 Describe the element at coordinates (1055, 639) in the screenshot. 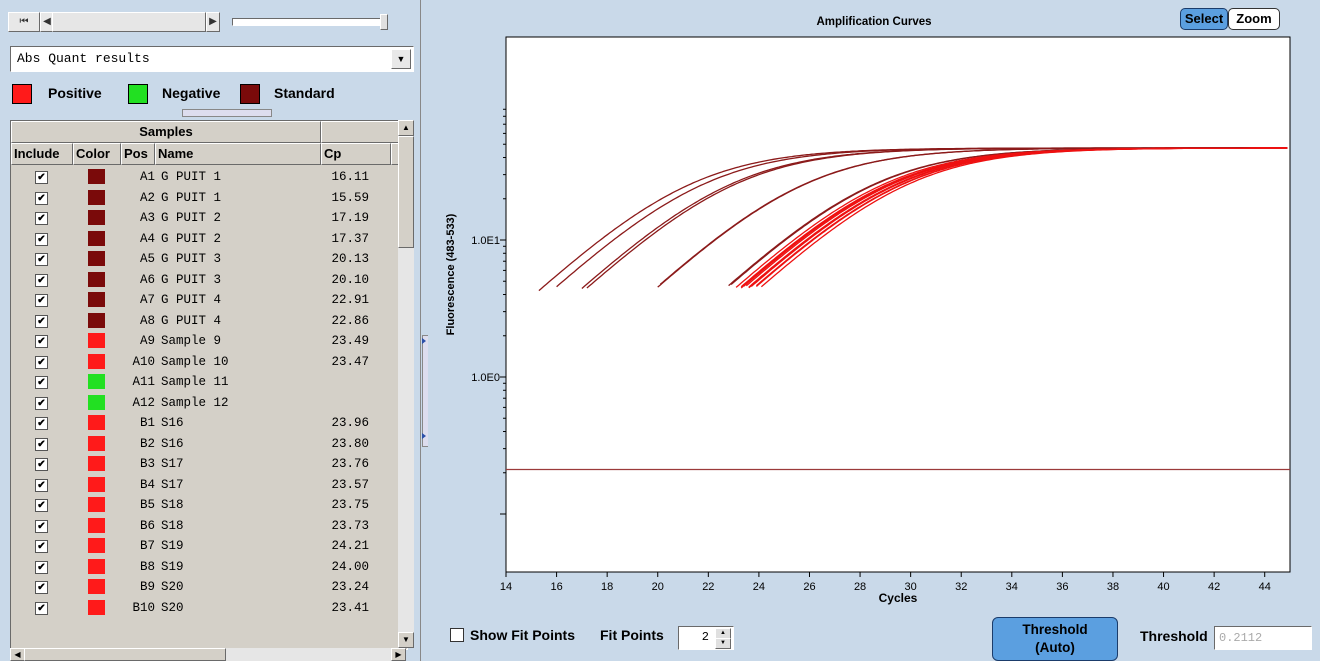

I see `threshold-auto-button: Threshold (Auto)` at that location.